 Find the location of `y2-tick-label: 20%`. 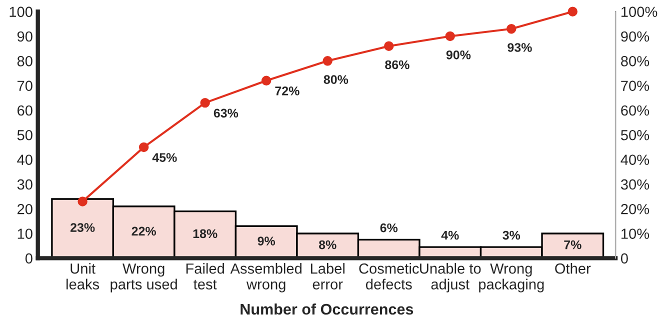

y2-tick-label: 20% is located at coordinates (635, 209).